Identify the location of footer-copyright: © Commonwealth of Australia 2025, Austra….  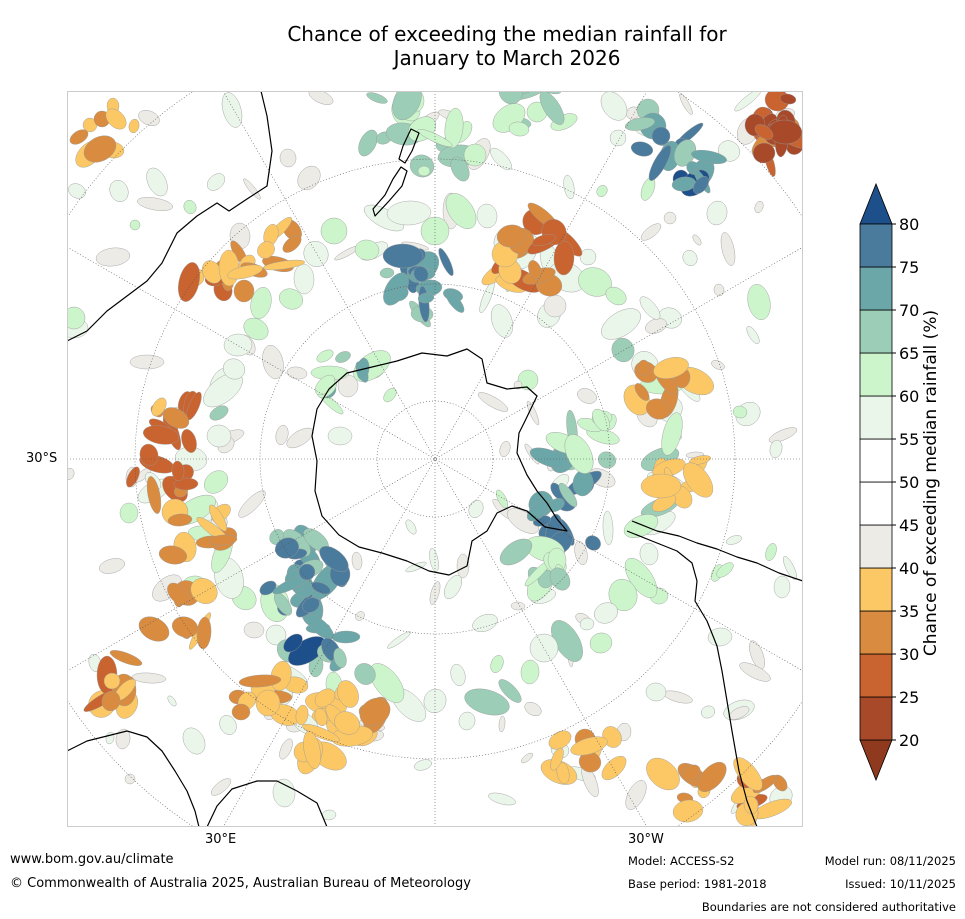
(240, 883).